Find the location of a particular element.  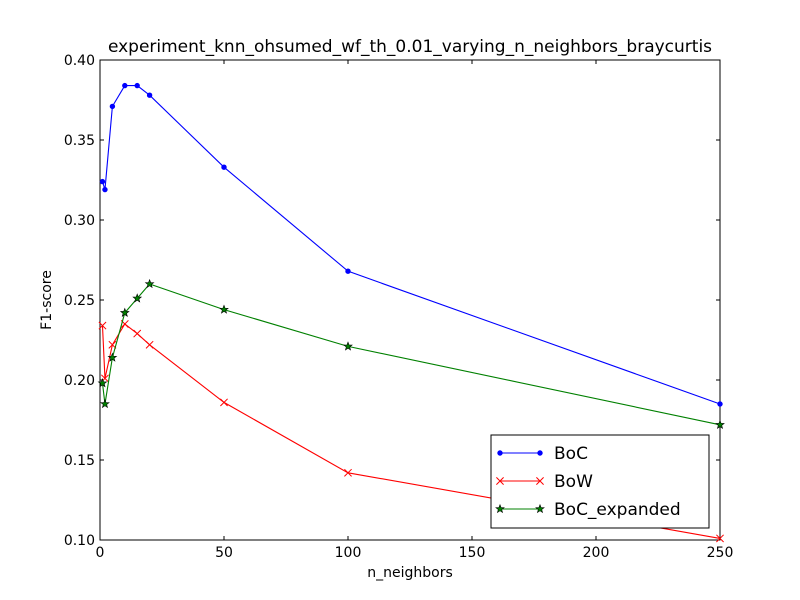

legend-label-boc-expanded: BoC_expanded is located at coordinates (617, 510).